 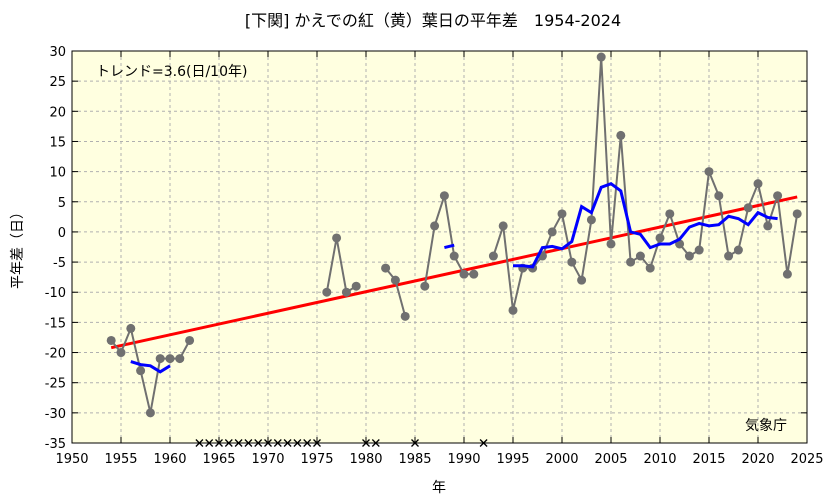 I want to click on y-tick-label: -15, so click(x=55, y=323).